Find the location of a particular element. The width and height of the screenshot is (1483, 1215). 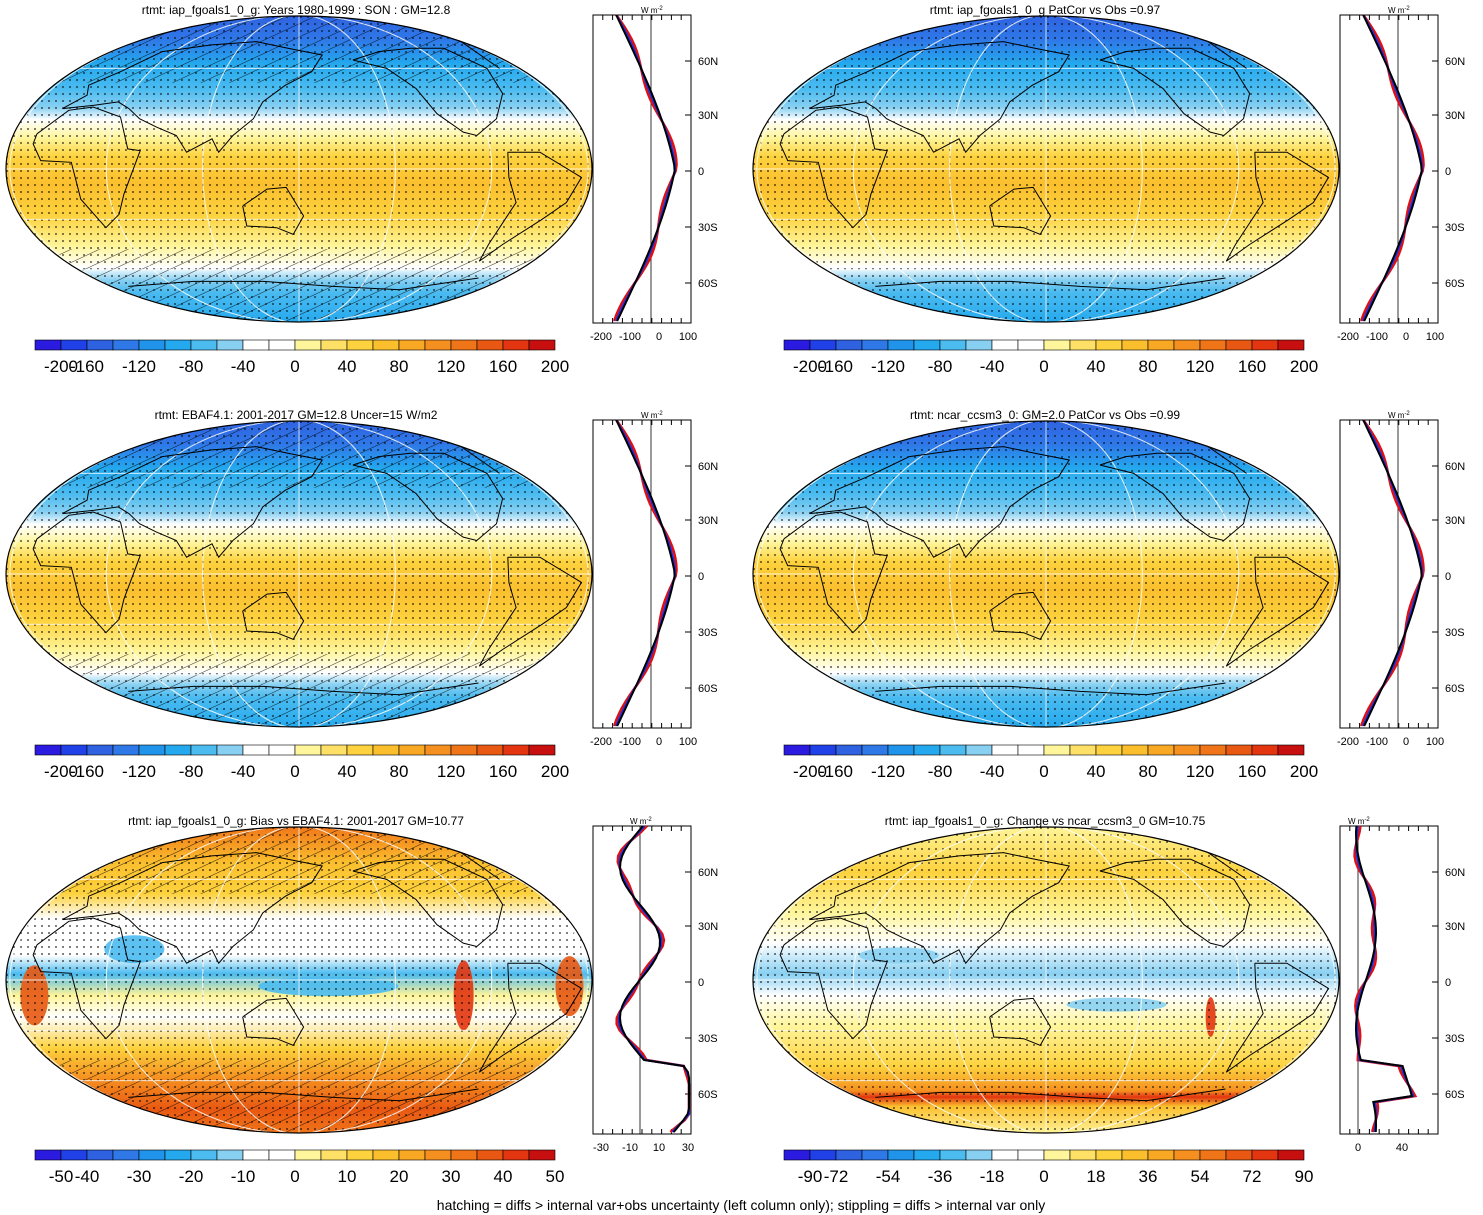

colorbar-label: -40 is located at coordinates (992, 366).